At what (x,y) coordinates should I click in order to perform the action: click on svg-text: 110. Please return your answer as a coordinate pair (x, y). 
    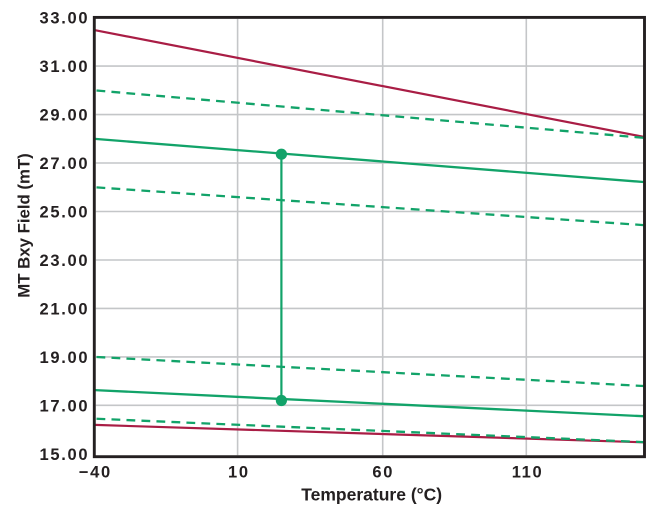
    Looking at the image, I should click on (528, 473).